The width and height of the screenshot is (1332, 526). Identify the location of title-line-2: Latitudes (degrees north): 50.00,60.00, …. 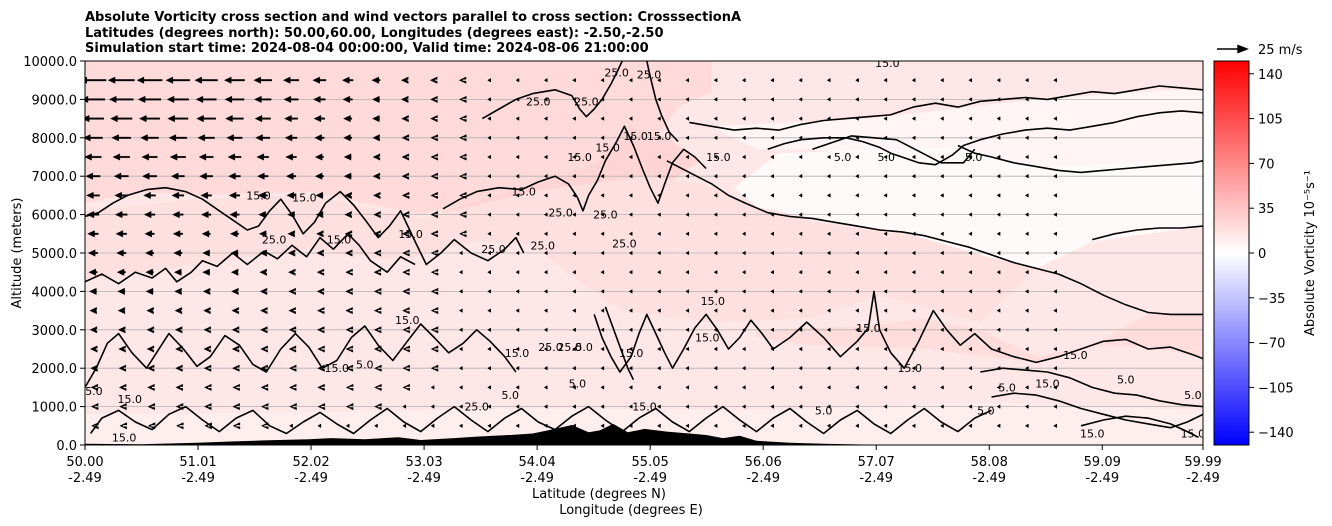
(374, 33).